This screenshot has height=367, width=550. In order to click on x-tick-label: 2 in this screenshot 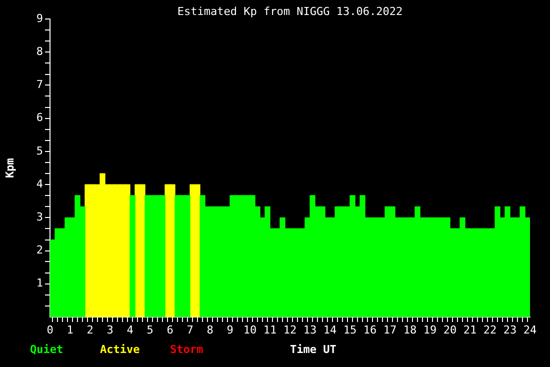, I will do `click(90, 329)`.